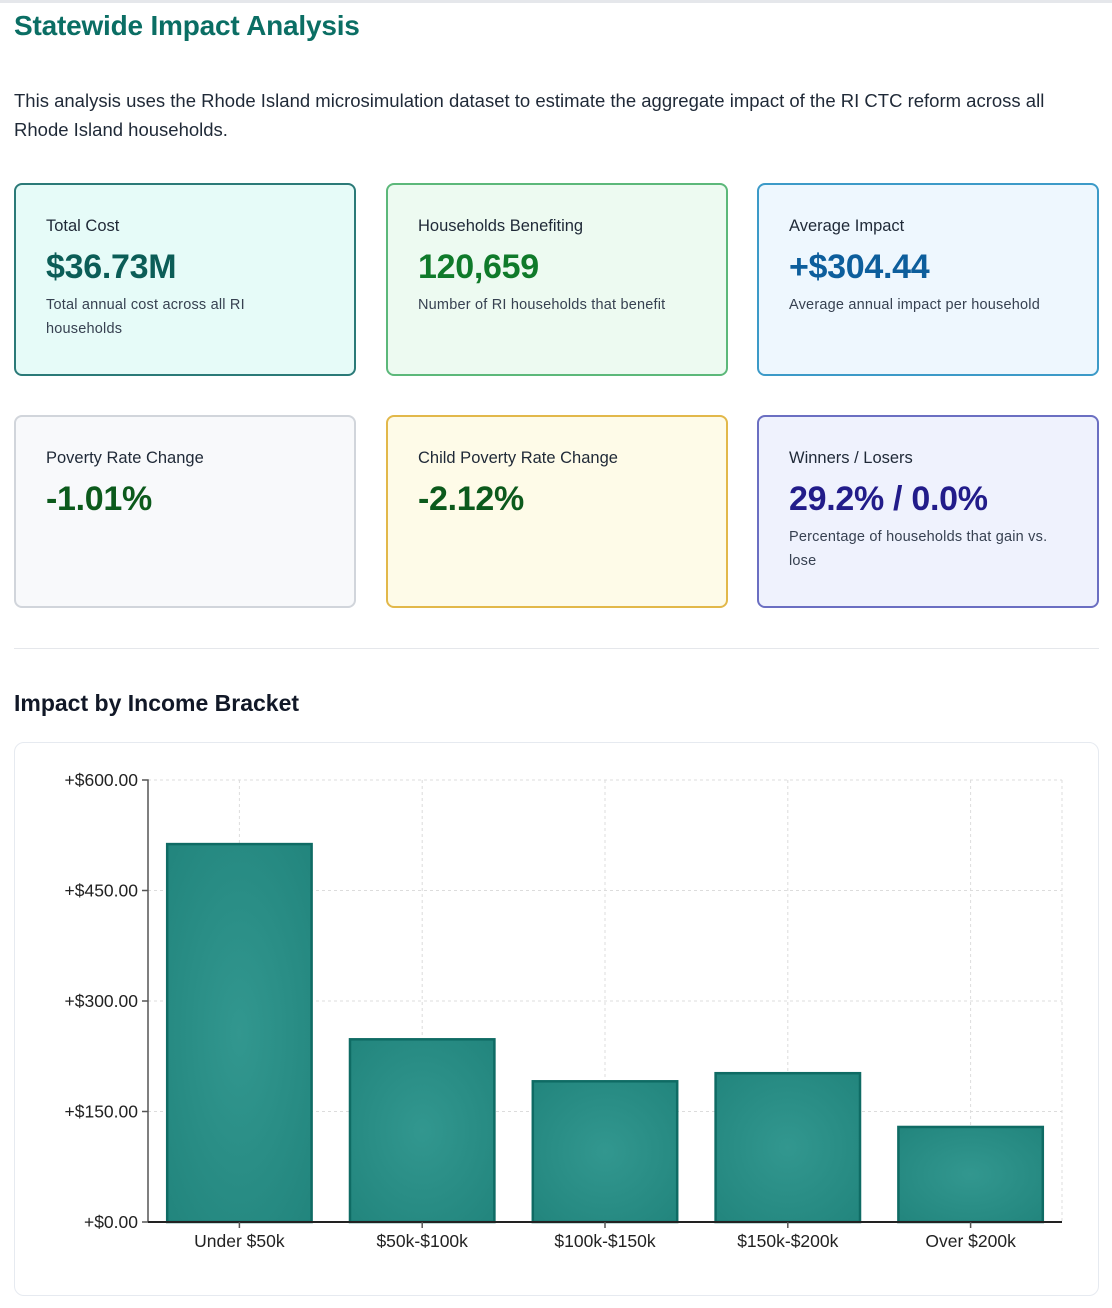  Describe the element at coordinates (187, 25) in the screenshot. I see `page-title: Statewide Impact Analysis` at that location.